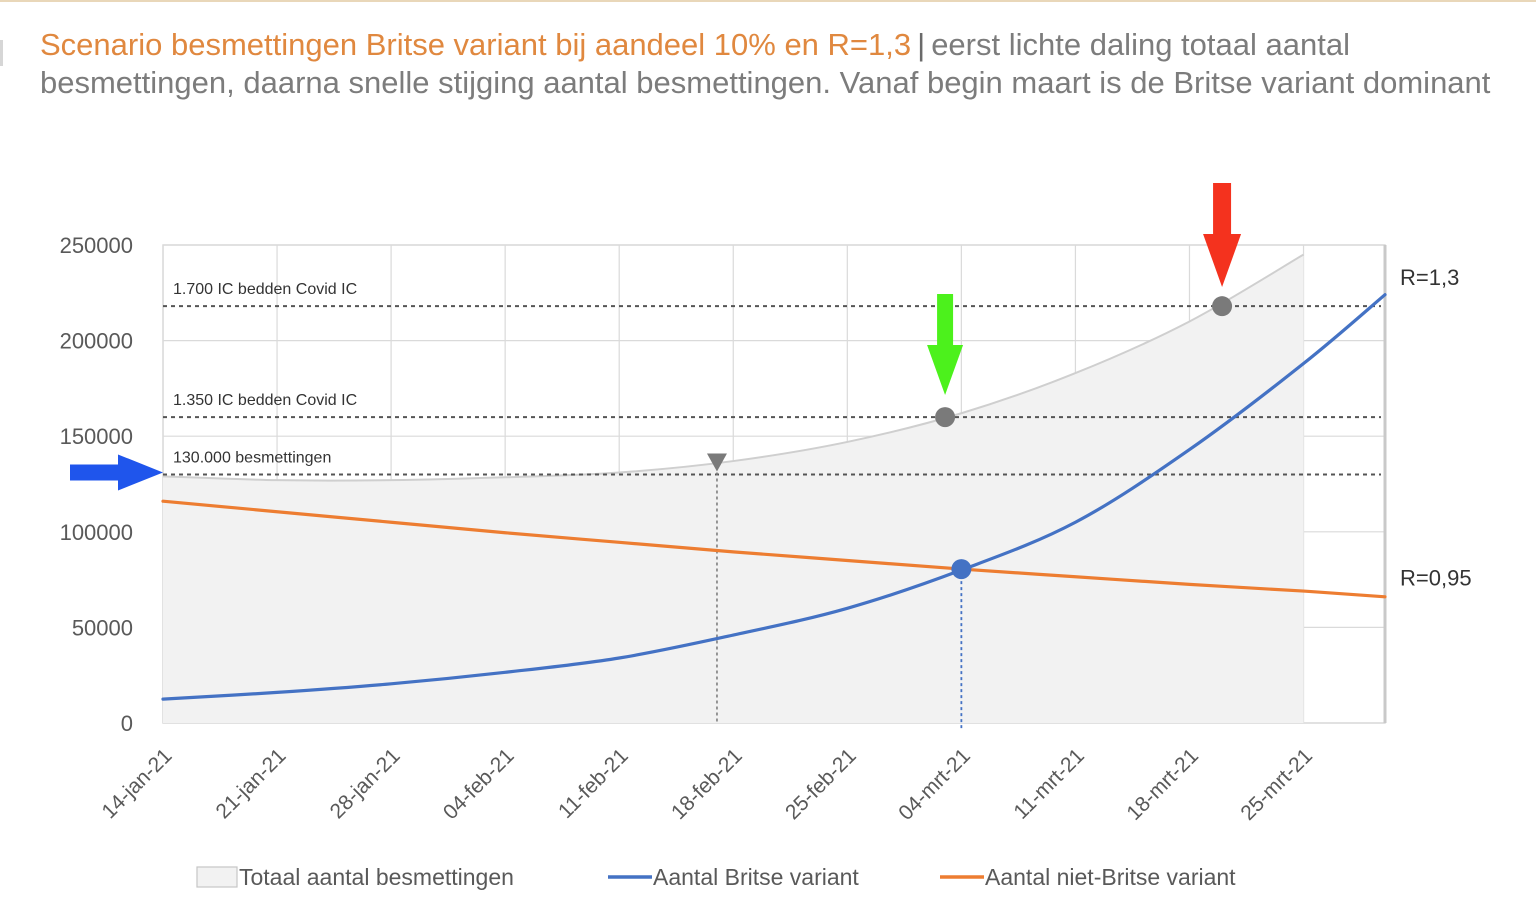 The height and width of the screenshot is (919, 1536). What do you see at coordinates (96, 245) in the screenshot?
I see `y-tick-label: 250000` at bounding box center [96, 245].